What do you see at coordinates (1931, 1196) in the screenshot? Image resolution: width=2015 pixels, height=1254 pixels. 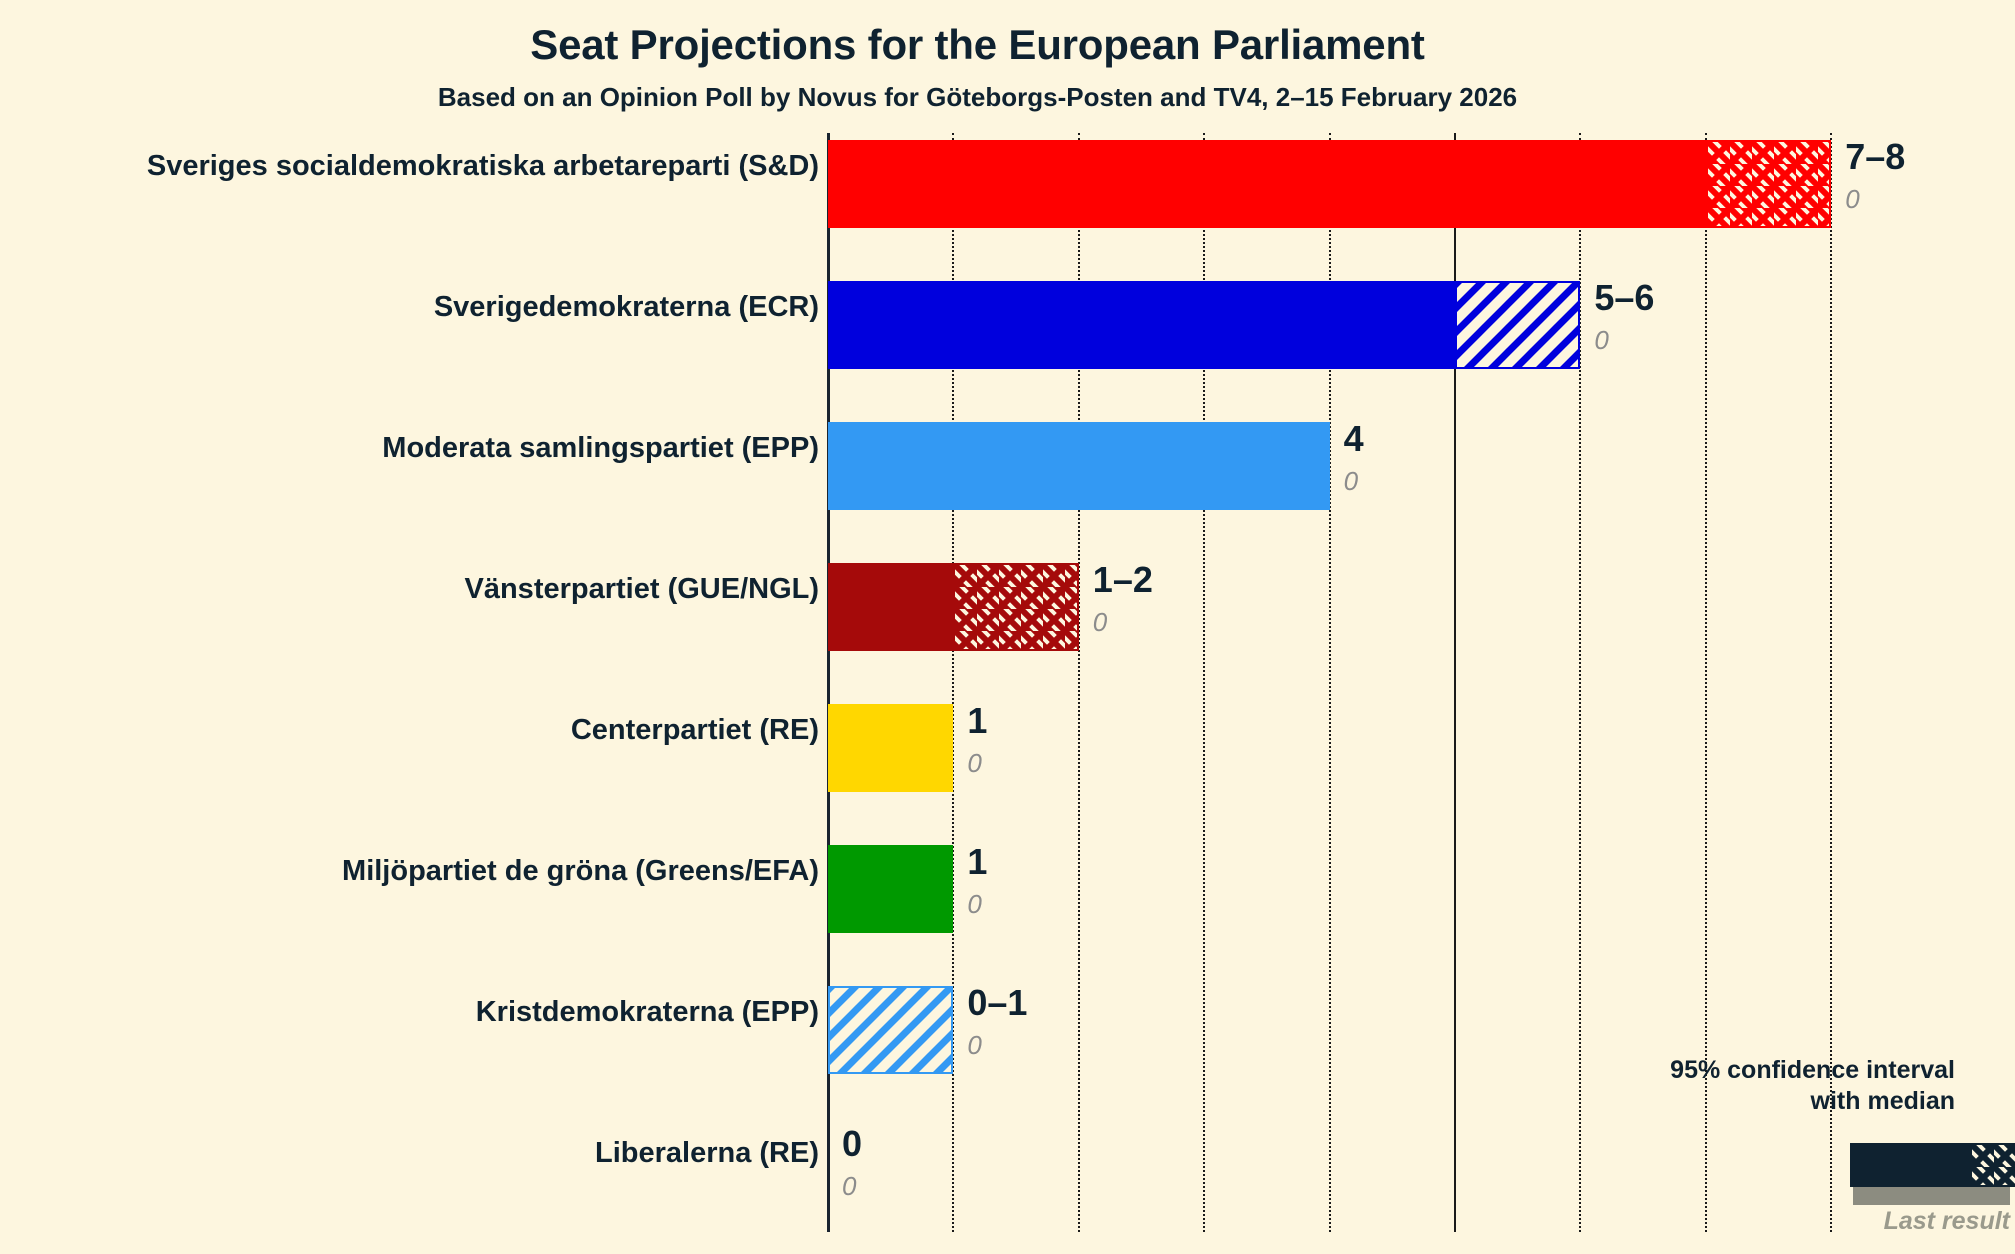 I see `legend-last-result-swatch` at bounding box center [1931, 1196].